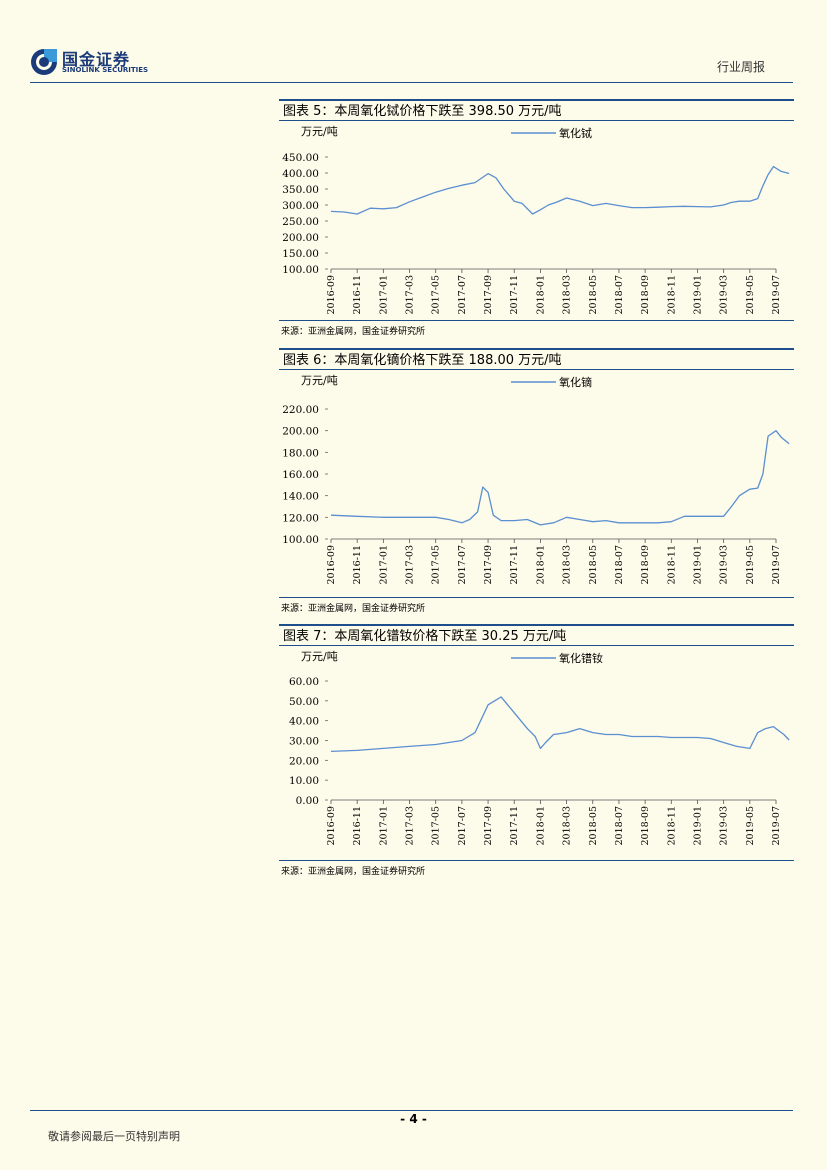 The width and height of the screenshot is (827, 1170). Describe the element at coordinates (300, 453) in the screenshot. I see `y-tick-label: 180.00` at that location.